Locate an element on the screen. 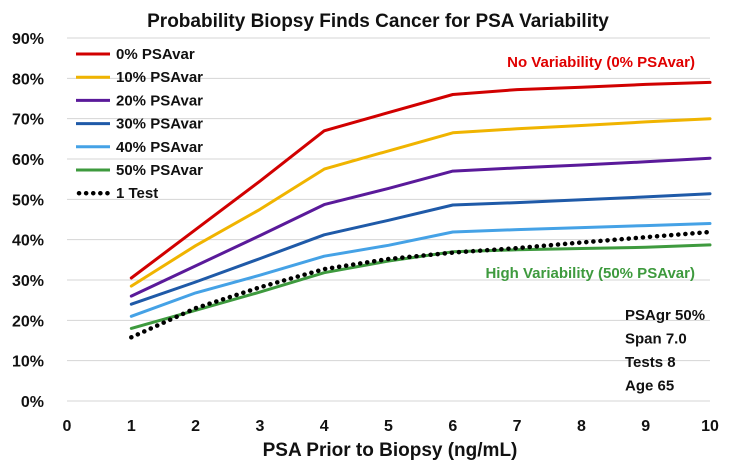 Image resolution: width=743 pixels, height=466 pixels. x-tick-label: 6 is located at coordinates (452, 426).